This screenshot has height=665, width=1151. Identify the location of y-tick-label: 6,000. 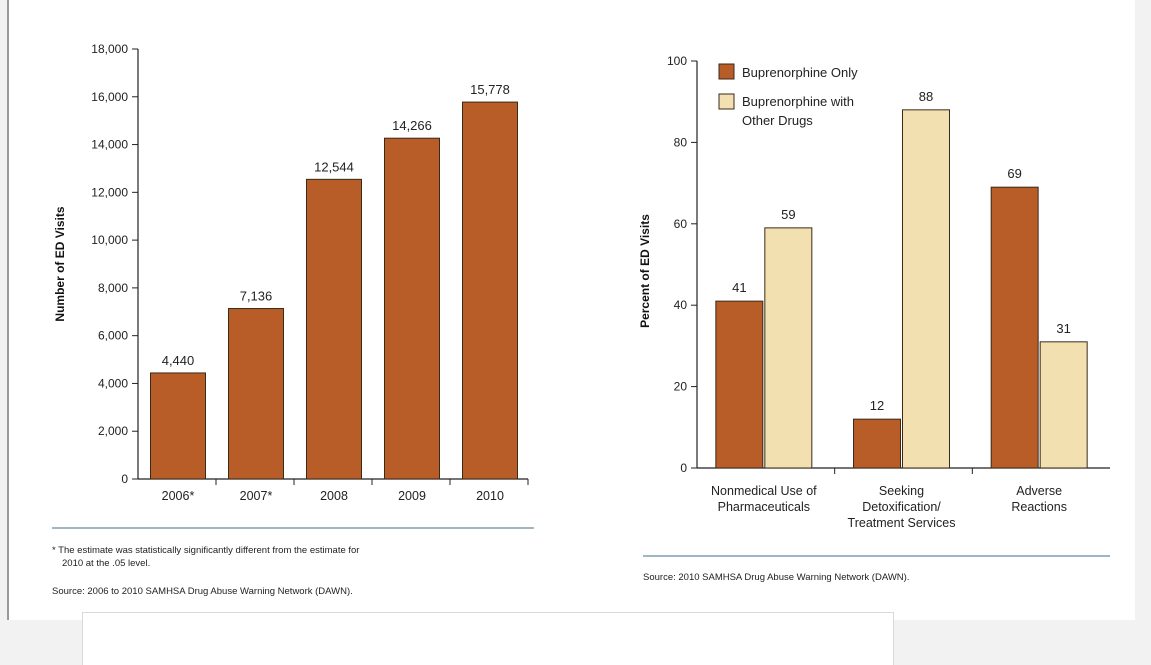
(113, 336).